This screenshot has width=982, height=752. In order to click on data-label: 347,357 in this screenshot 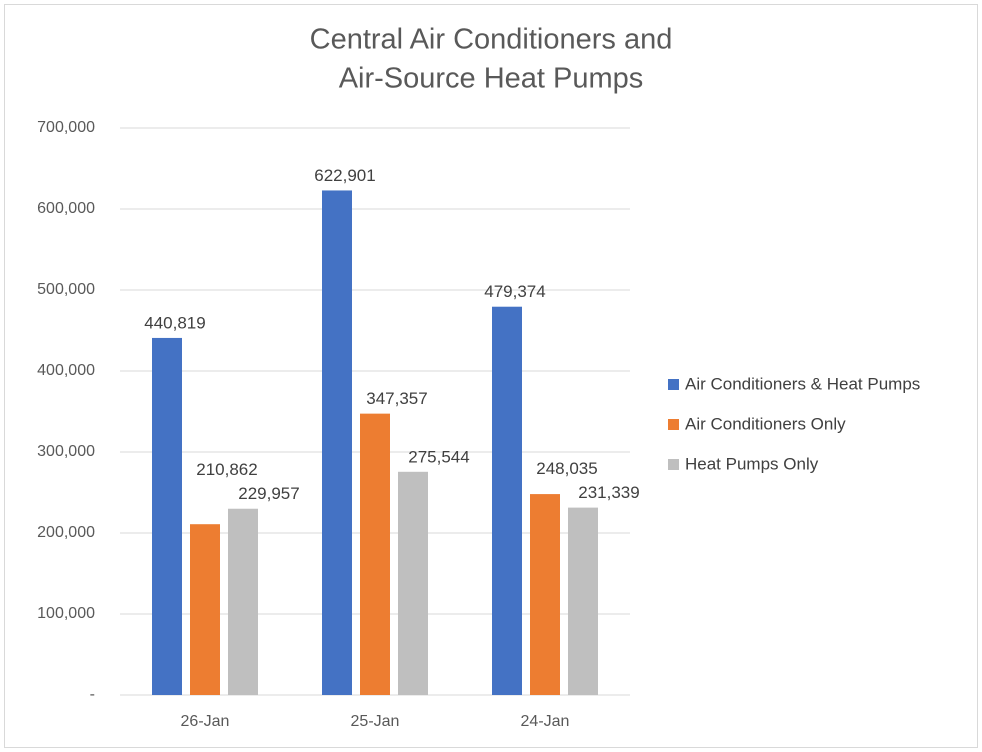, I will do `click(396, 398)`.